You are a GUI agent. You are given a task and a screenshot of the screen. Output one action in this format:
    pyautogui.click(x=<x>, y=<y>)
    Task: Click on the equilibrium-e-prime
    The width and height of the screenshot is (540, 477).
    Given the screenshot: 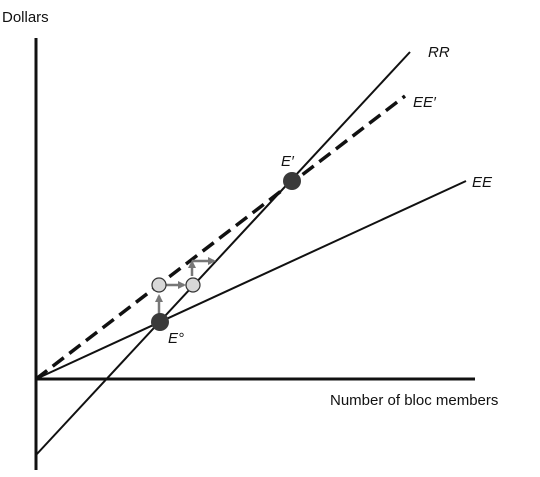 What is the action you would take?
    pyautogui.click(x=292, y=181)
    